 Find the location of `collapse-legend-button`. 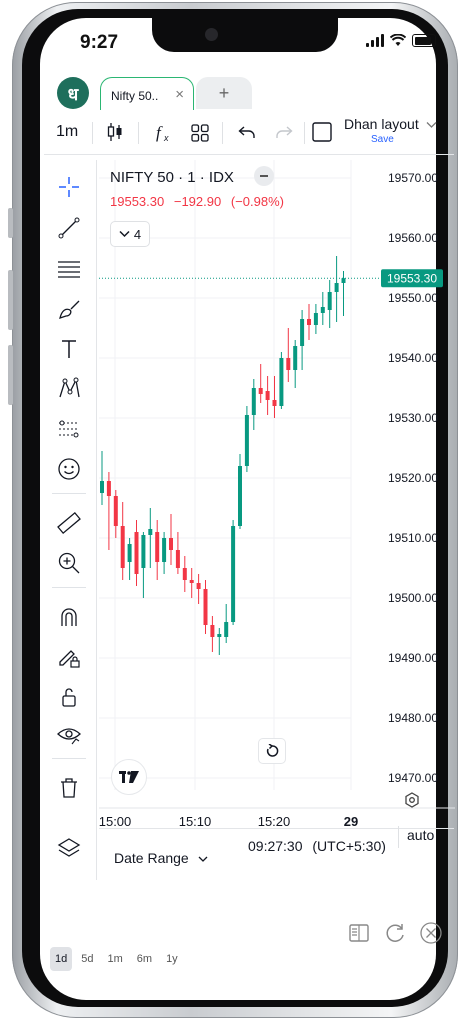

collapse-legend-button is located at coordinates (264, 176).